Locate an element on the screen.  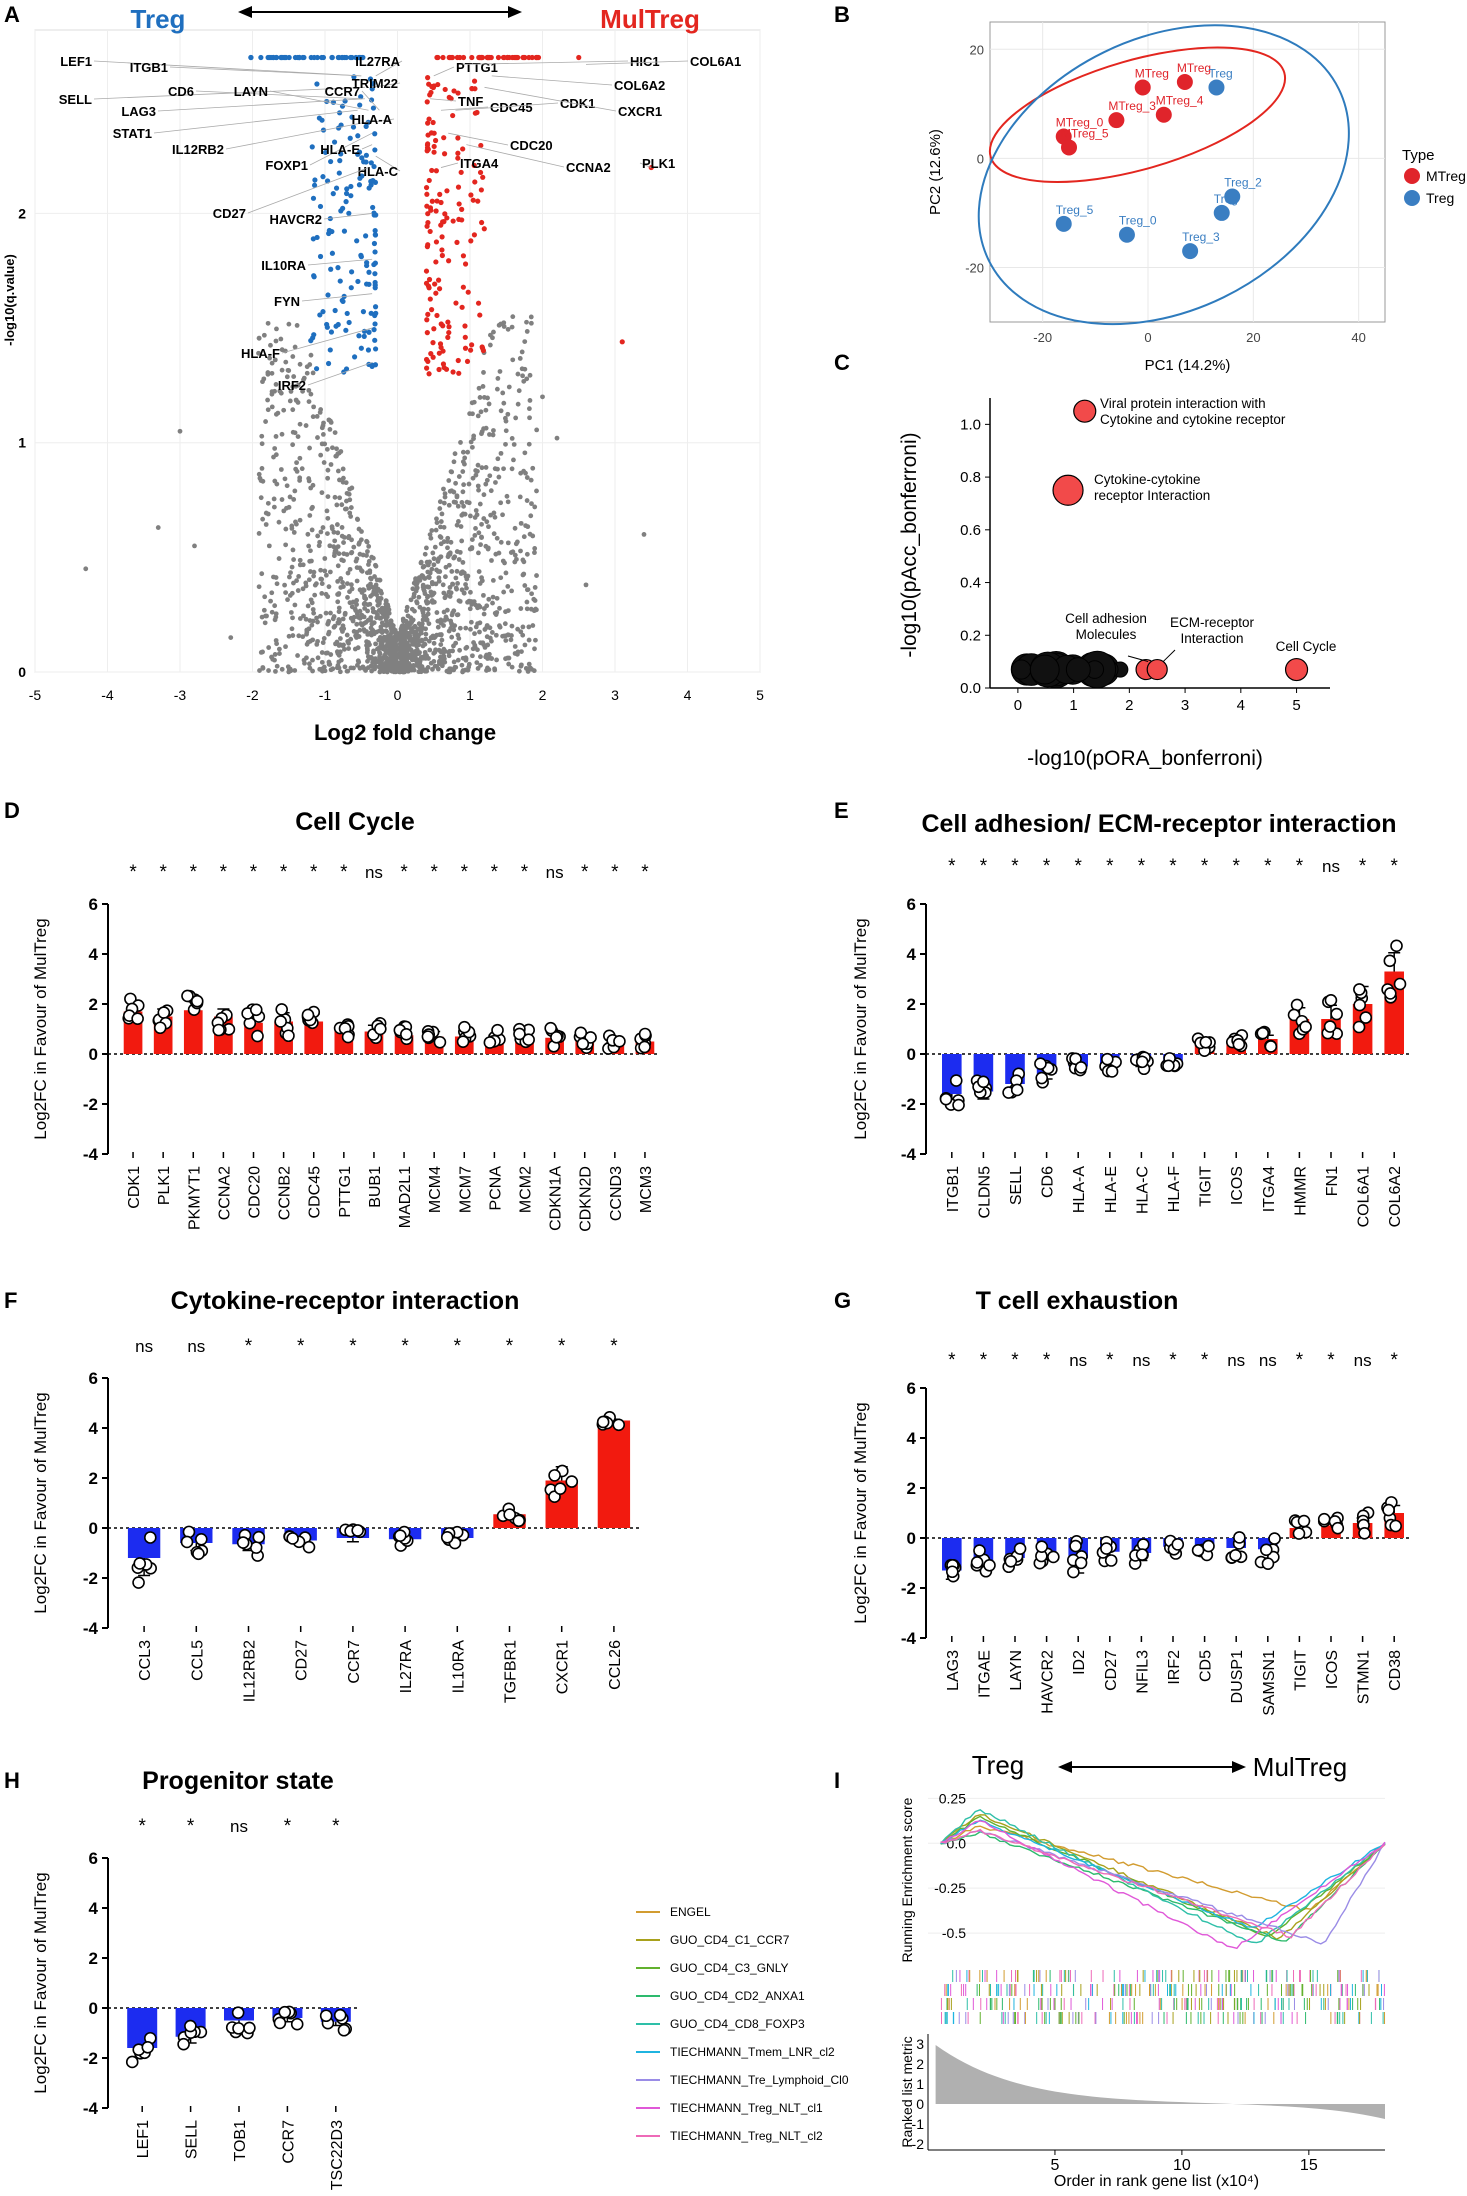
pca-x-label: PC1 (14.2%) is located at coordinates (1188, 365).